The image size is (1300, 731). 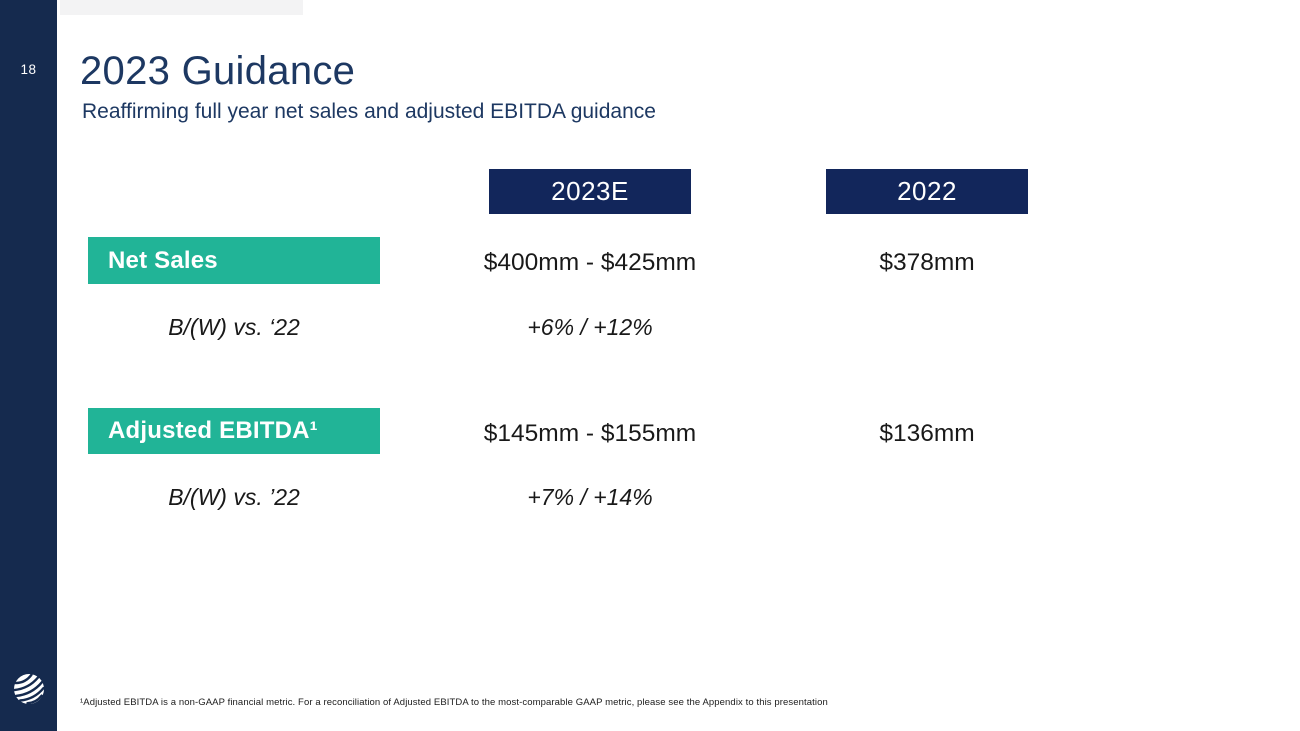 What do you see at coordinates (29, 689) in the screenshot?
I see `swirl-globe-logo-icon` at bounding box center [29, 689].